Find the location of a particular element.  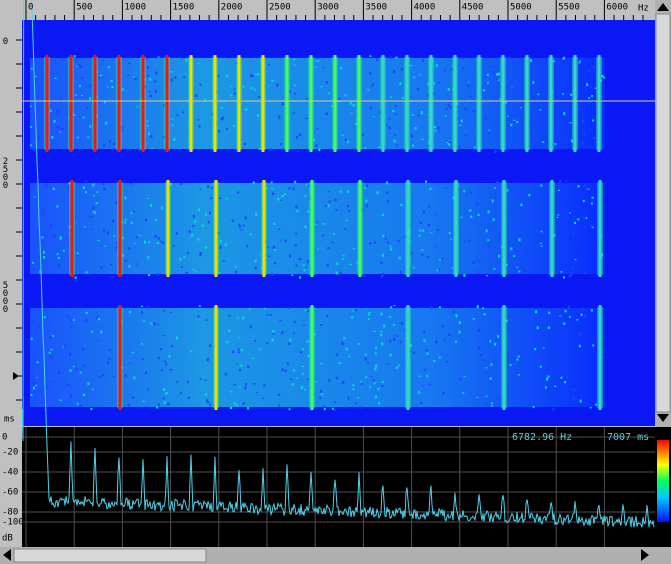

h-scroll-thumb is located at coordinates (110, 555).